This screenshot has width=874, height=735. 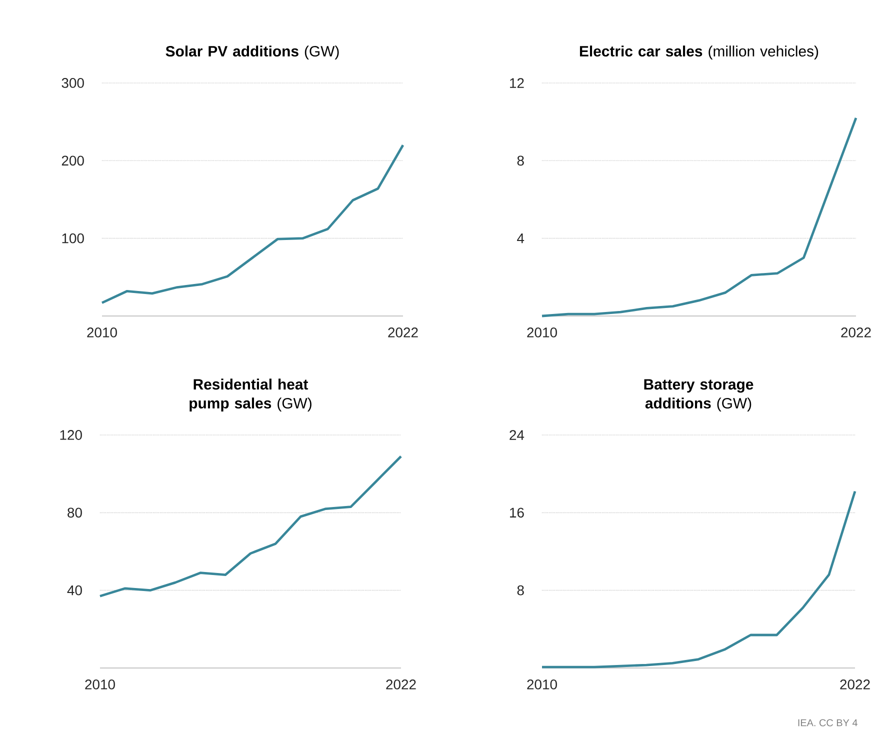 What do you see at coordinates (73, 83) in the screenshot?
I see `y-tick-label: 300` at bounding box center [73, 83].